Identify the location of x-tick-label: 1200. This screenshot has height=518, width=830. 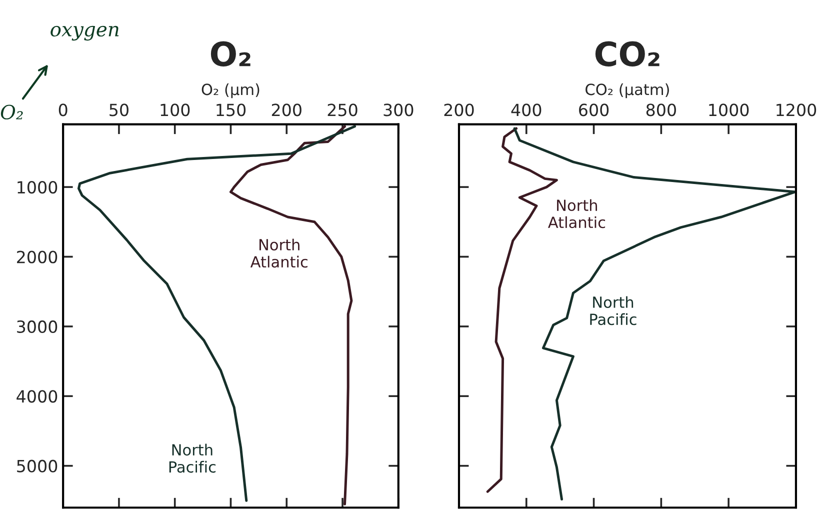
(796, 110).